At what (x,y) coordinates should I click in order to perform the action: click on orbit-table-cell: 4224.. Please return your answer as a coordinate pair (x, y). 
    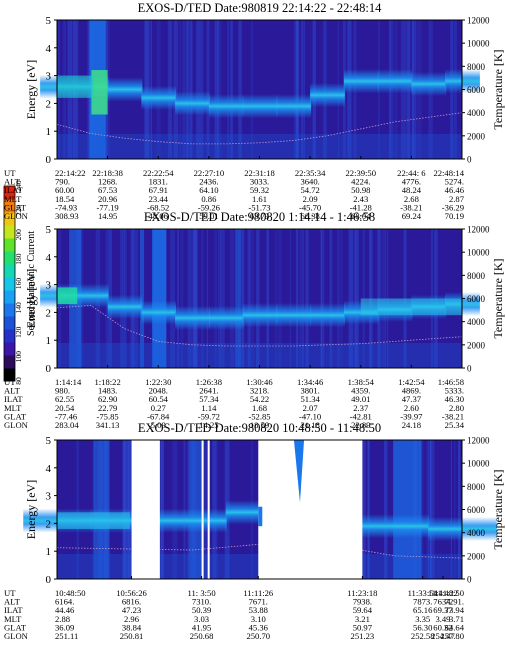
    Looking at the image, I should click on (360, 182).